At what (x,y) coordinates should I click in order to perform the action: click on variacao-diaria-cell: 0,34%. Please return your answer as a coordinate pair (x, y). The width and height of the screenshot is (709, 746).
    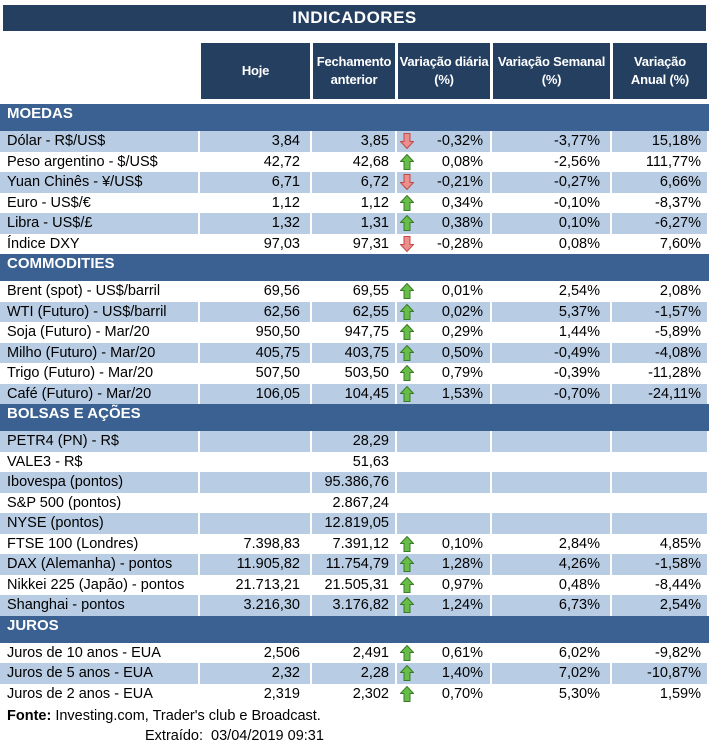
    Looking at the image, I should click on (442, 202).